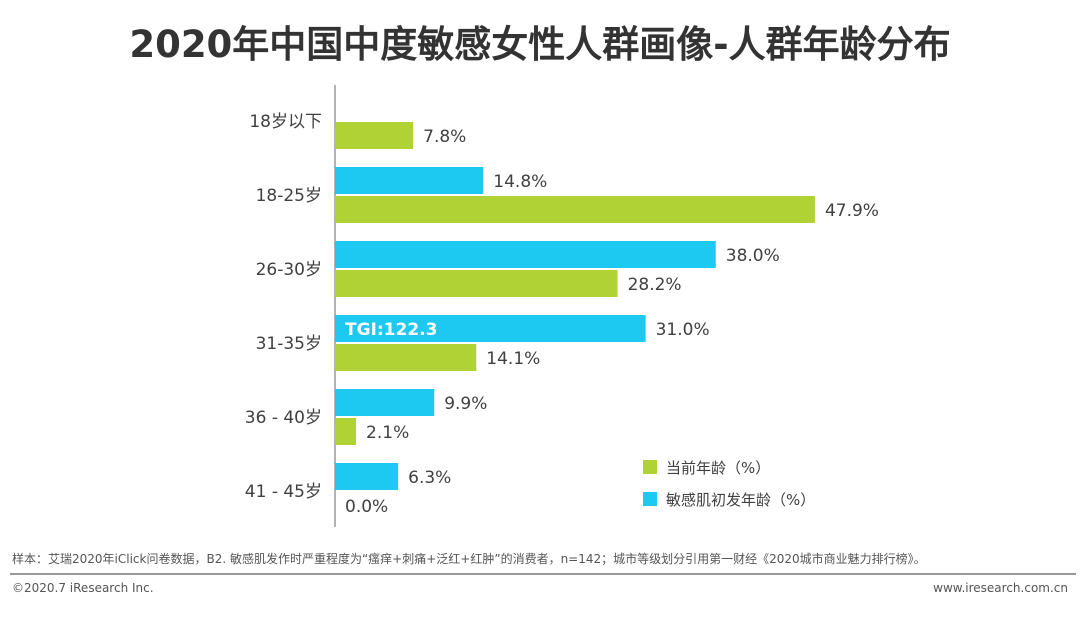 Image resolution: width=1080 pixels, height=618 pixels. I want to click on data-label: 38.0%, so click(753, 256).